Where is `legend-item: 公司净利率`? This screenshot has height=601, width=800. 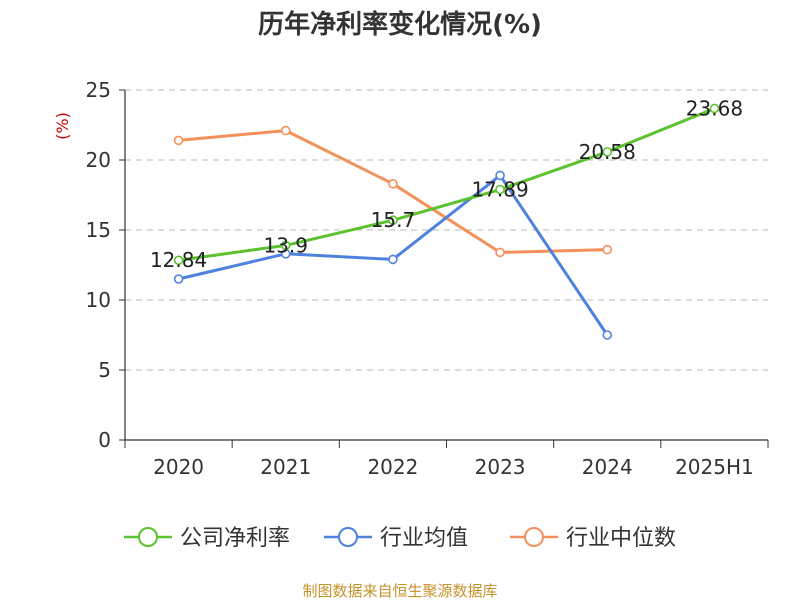 legend-item: 公司净利率 is located at coordinates (207, 538).